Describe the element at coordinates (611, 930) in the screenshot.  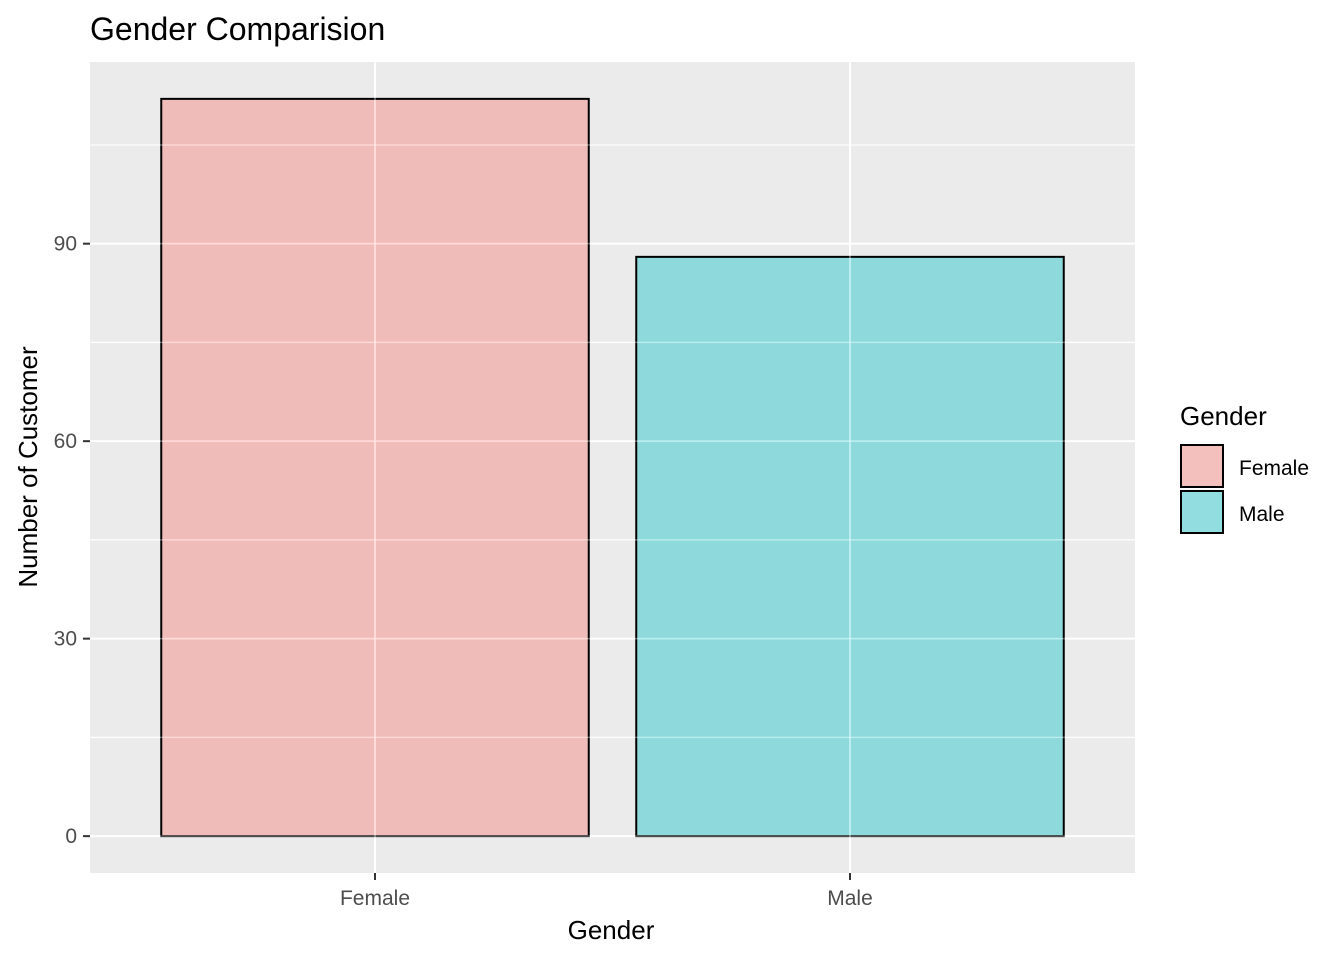
I see `x-axis-title: Gender` at that location.